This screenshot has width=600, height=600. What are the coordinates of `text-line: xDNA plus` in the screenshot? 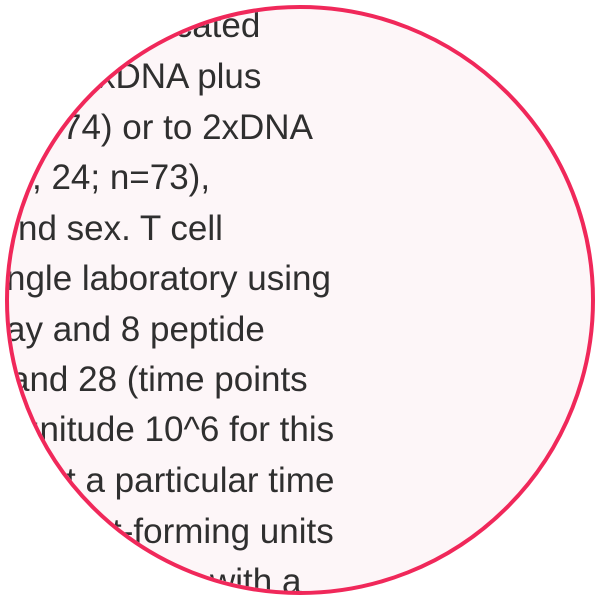 It's located at (180, 76).